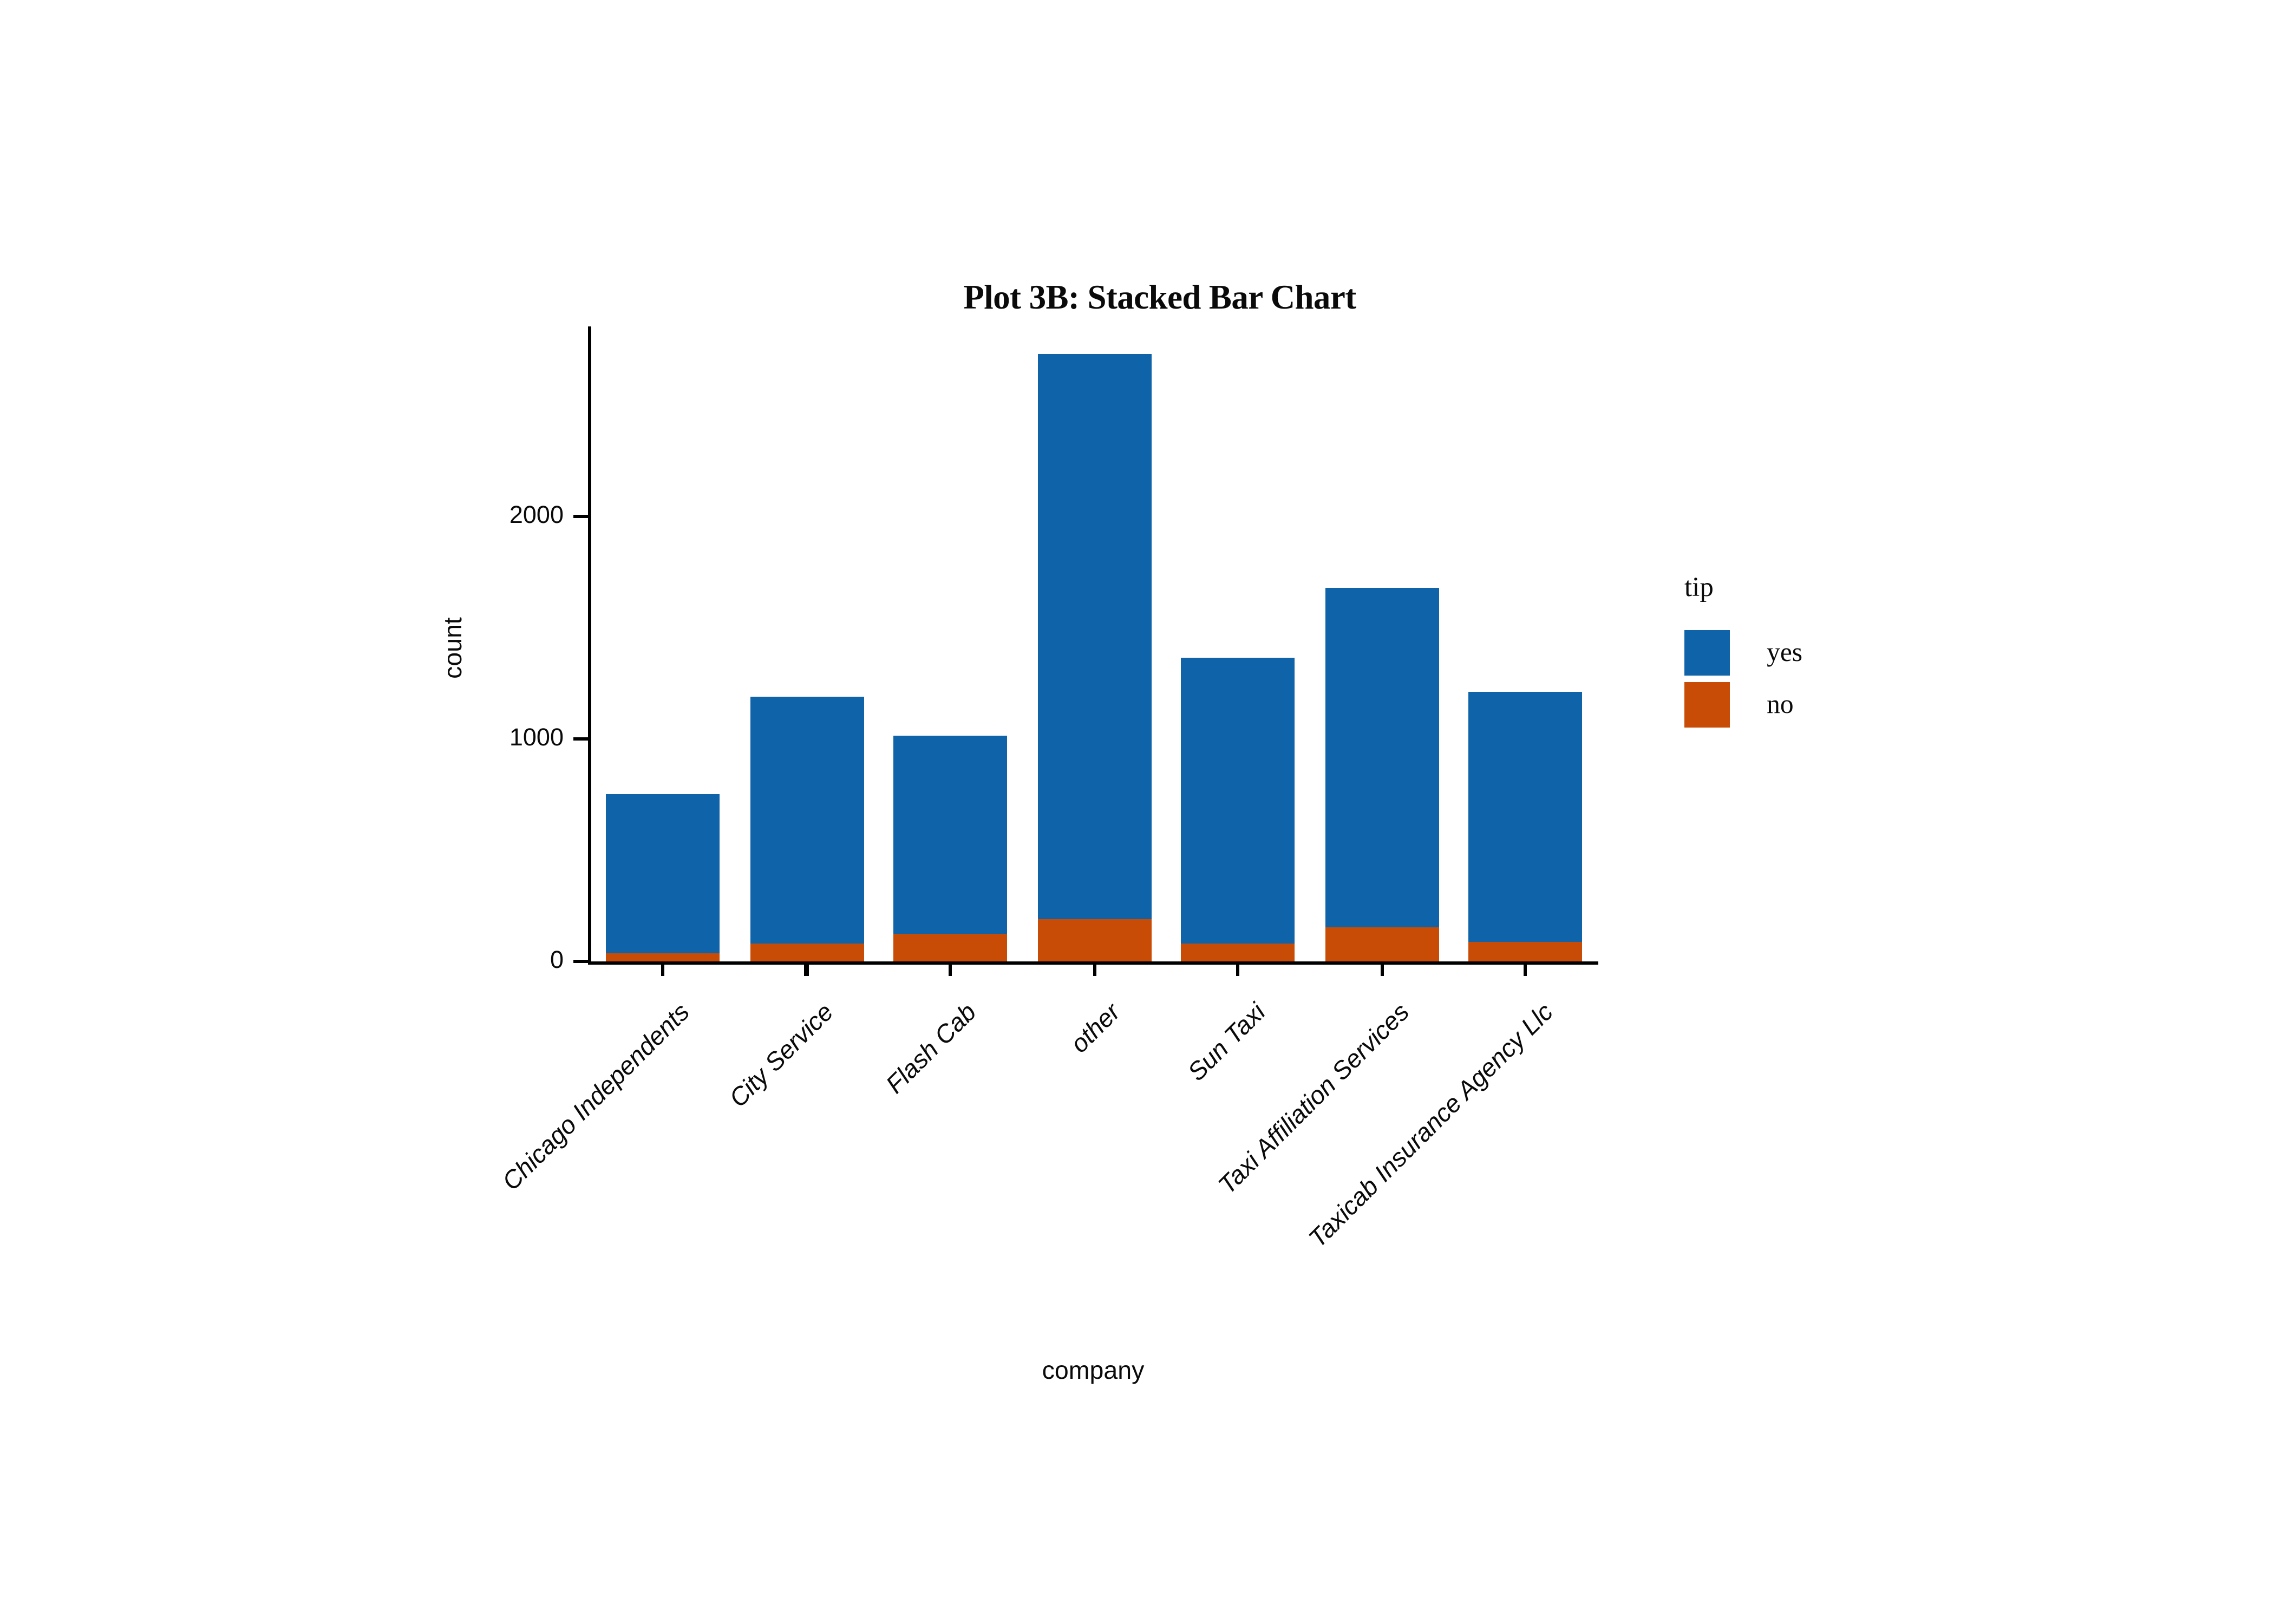 This screenshot has width=2274, height=1624. I want to click on x-tick-label: other, so click(1097, 1029).